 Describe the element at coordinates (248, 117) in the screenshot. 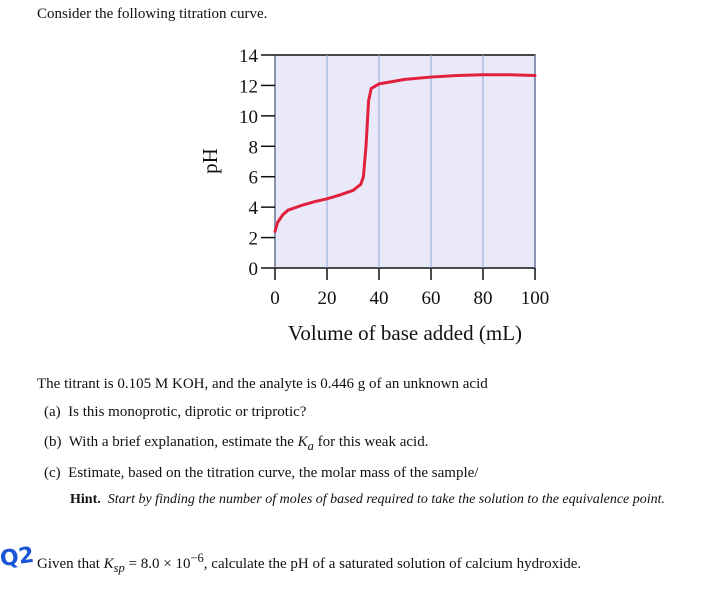

I see `y-tick-label: 10` at that location.